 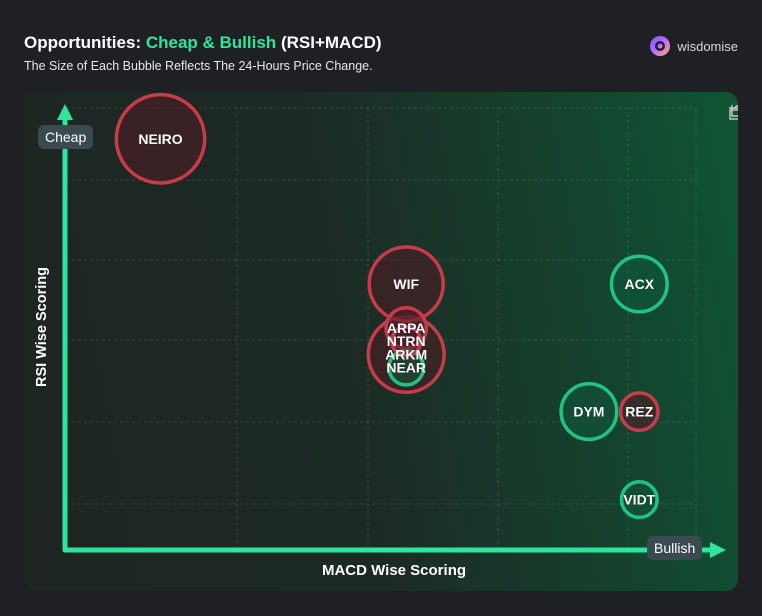 What do you see at coordinates (83, 42) in the screenshot?
I see `title-prefix: Opportunities:` at bounding box center [83, 42].